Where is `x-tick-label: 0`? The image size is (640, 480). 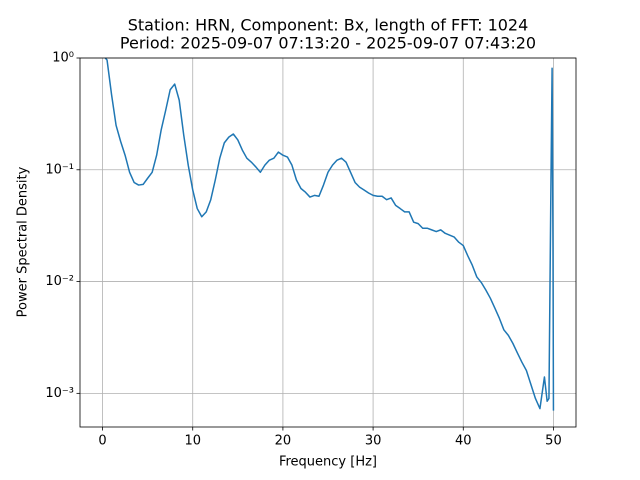 x-tick-label: 0 is located at coordinates (102, 441).